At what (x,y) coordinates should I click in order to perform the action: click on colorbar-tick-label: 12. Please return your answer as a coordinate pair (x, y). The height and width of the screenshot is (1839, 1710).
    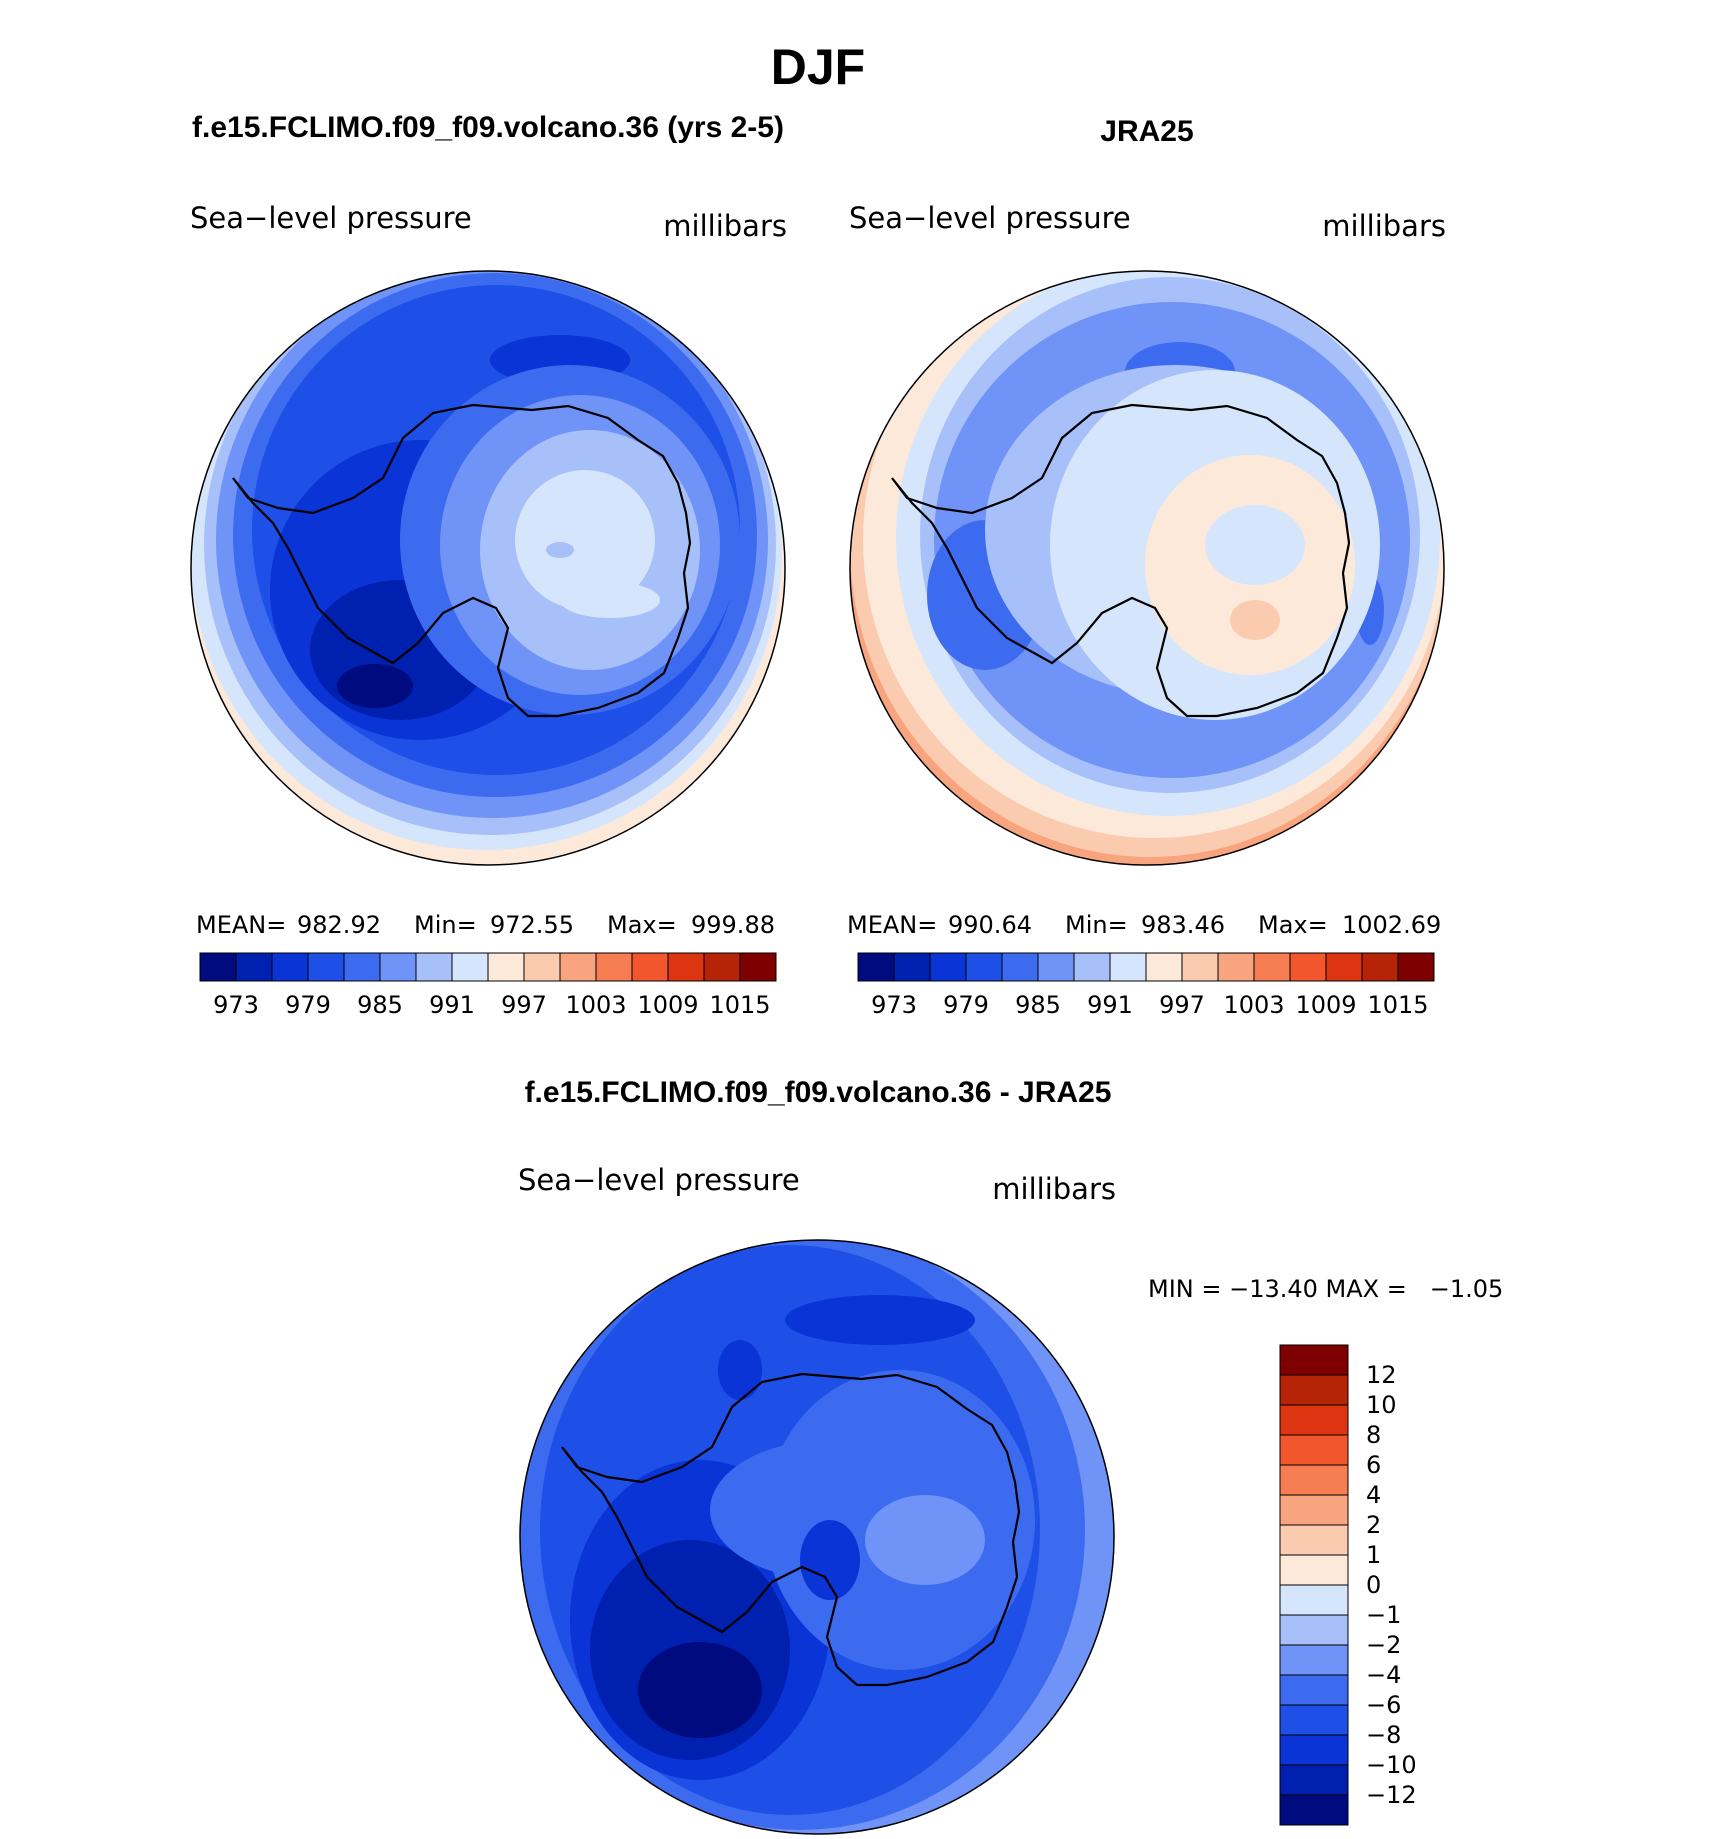
    Looking at the image, I should click on (1381, 1375).